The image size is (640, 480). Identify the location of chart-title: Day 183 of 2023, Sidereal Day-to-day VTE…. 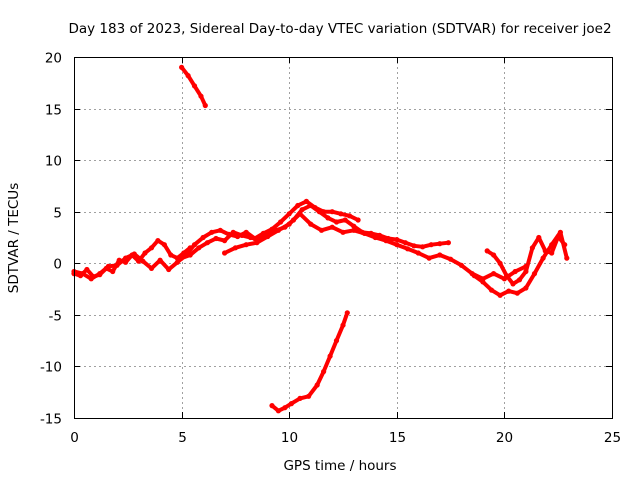
(339, 29).